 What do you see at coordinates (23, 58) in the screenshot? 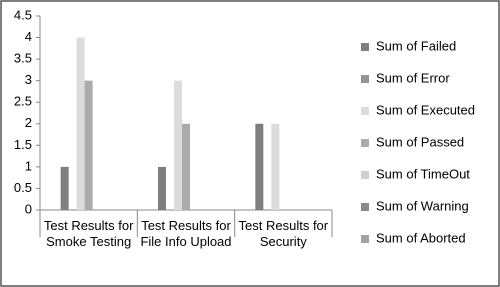
I see `y-tick-label: 3.5` at bounding box center [23, 58].